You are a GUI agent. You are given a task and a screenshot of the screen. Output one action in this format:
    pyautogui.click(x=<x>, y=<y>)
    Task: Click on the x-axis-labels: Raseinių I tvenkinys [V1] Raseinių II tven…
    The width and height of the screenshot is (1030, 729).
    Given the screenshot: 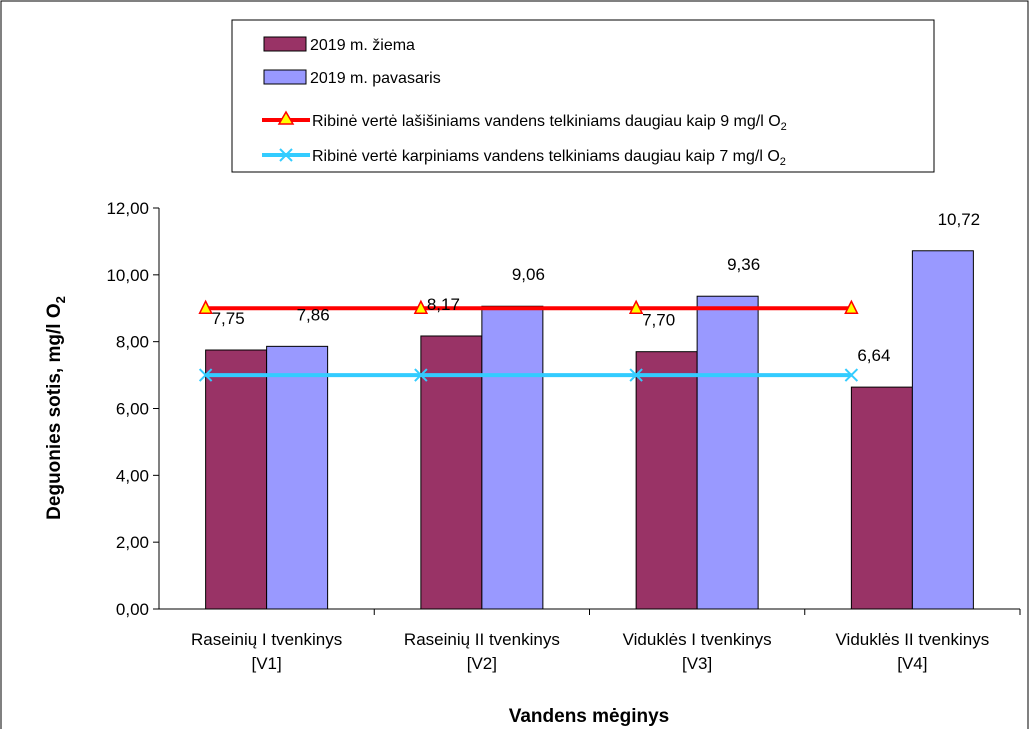 What is the action you would take?
    pyautogui.click(x=606, y=641)
    